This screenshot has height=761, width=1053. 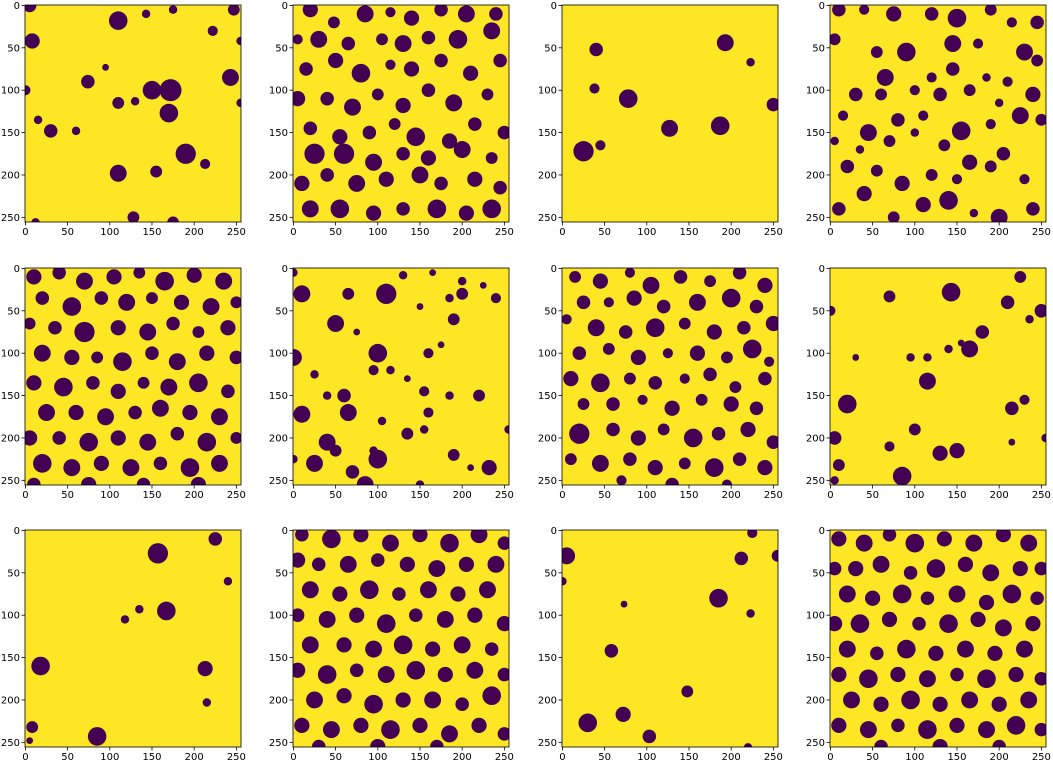 I want to click on y-tick-label: 0, so click(x=17, y=6).